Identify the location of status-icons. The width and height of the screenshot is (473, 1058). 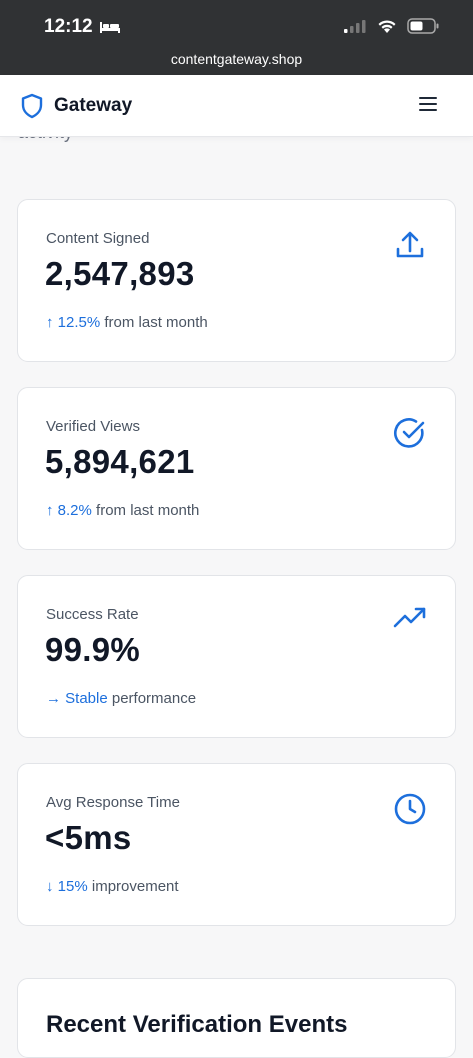
(391, 26).